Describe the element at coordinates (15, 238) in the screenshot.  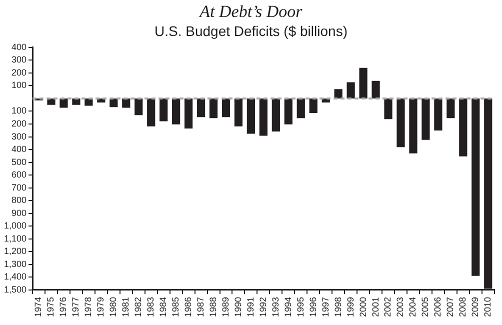
I see `y-tick-label: 1,100` at that location.